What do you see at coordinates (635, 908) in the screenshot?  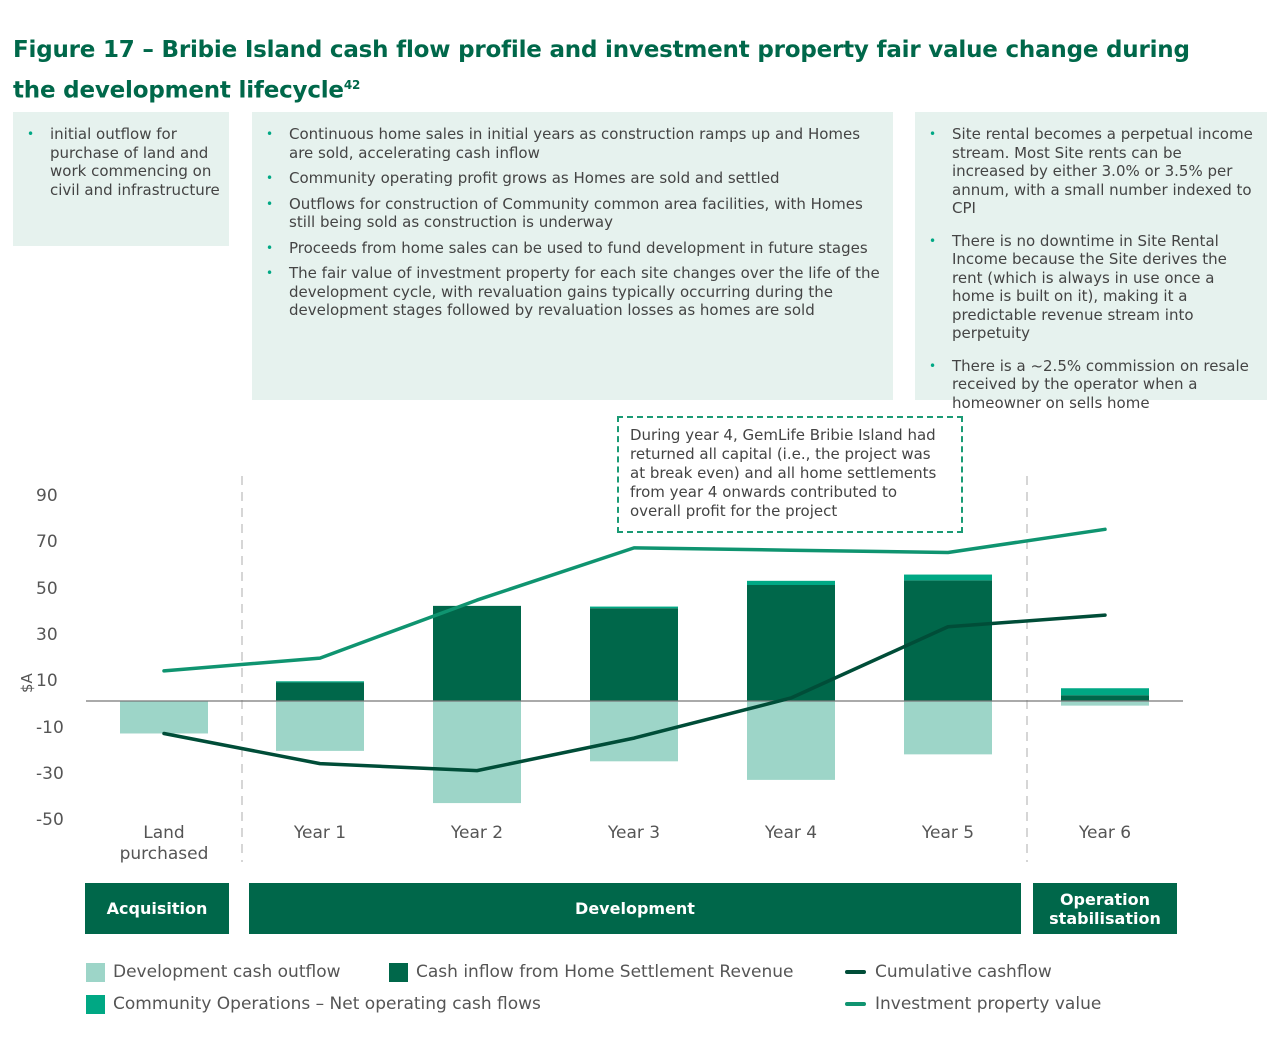 I see `phase-development: Development` at bounding box center [635, 908].